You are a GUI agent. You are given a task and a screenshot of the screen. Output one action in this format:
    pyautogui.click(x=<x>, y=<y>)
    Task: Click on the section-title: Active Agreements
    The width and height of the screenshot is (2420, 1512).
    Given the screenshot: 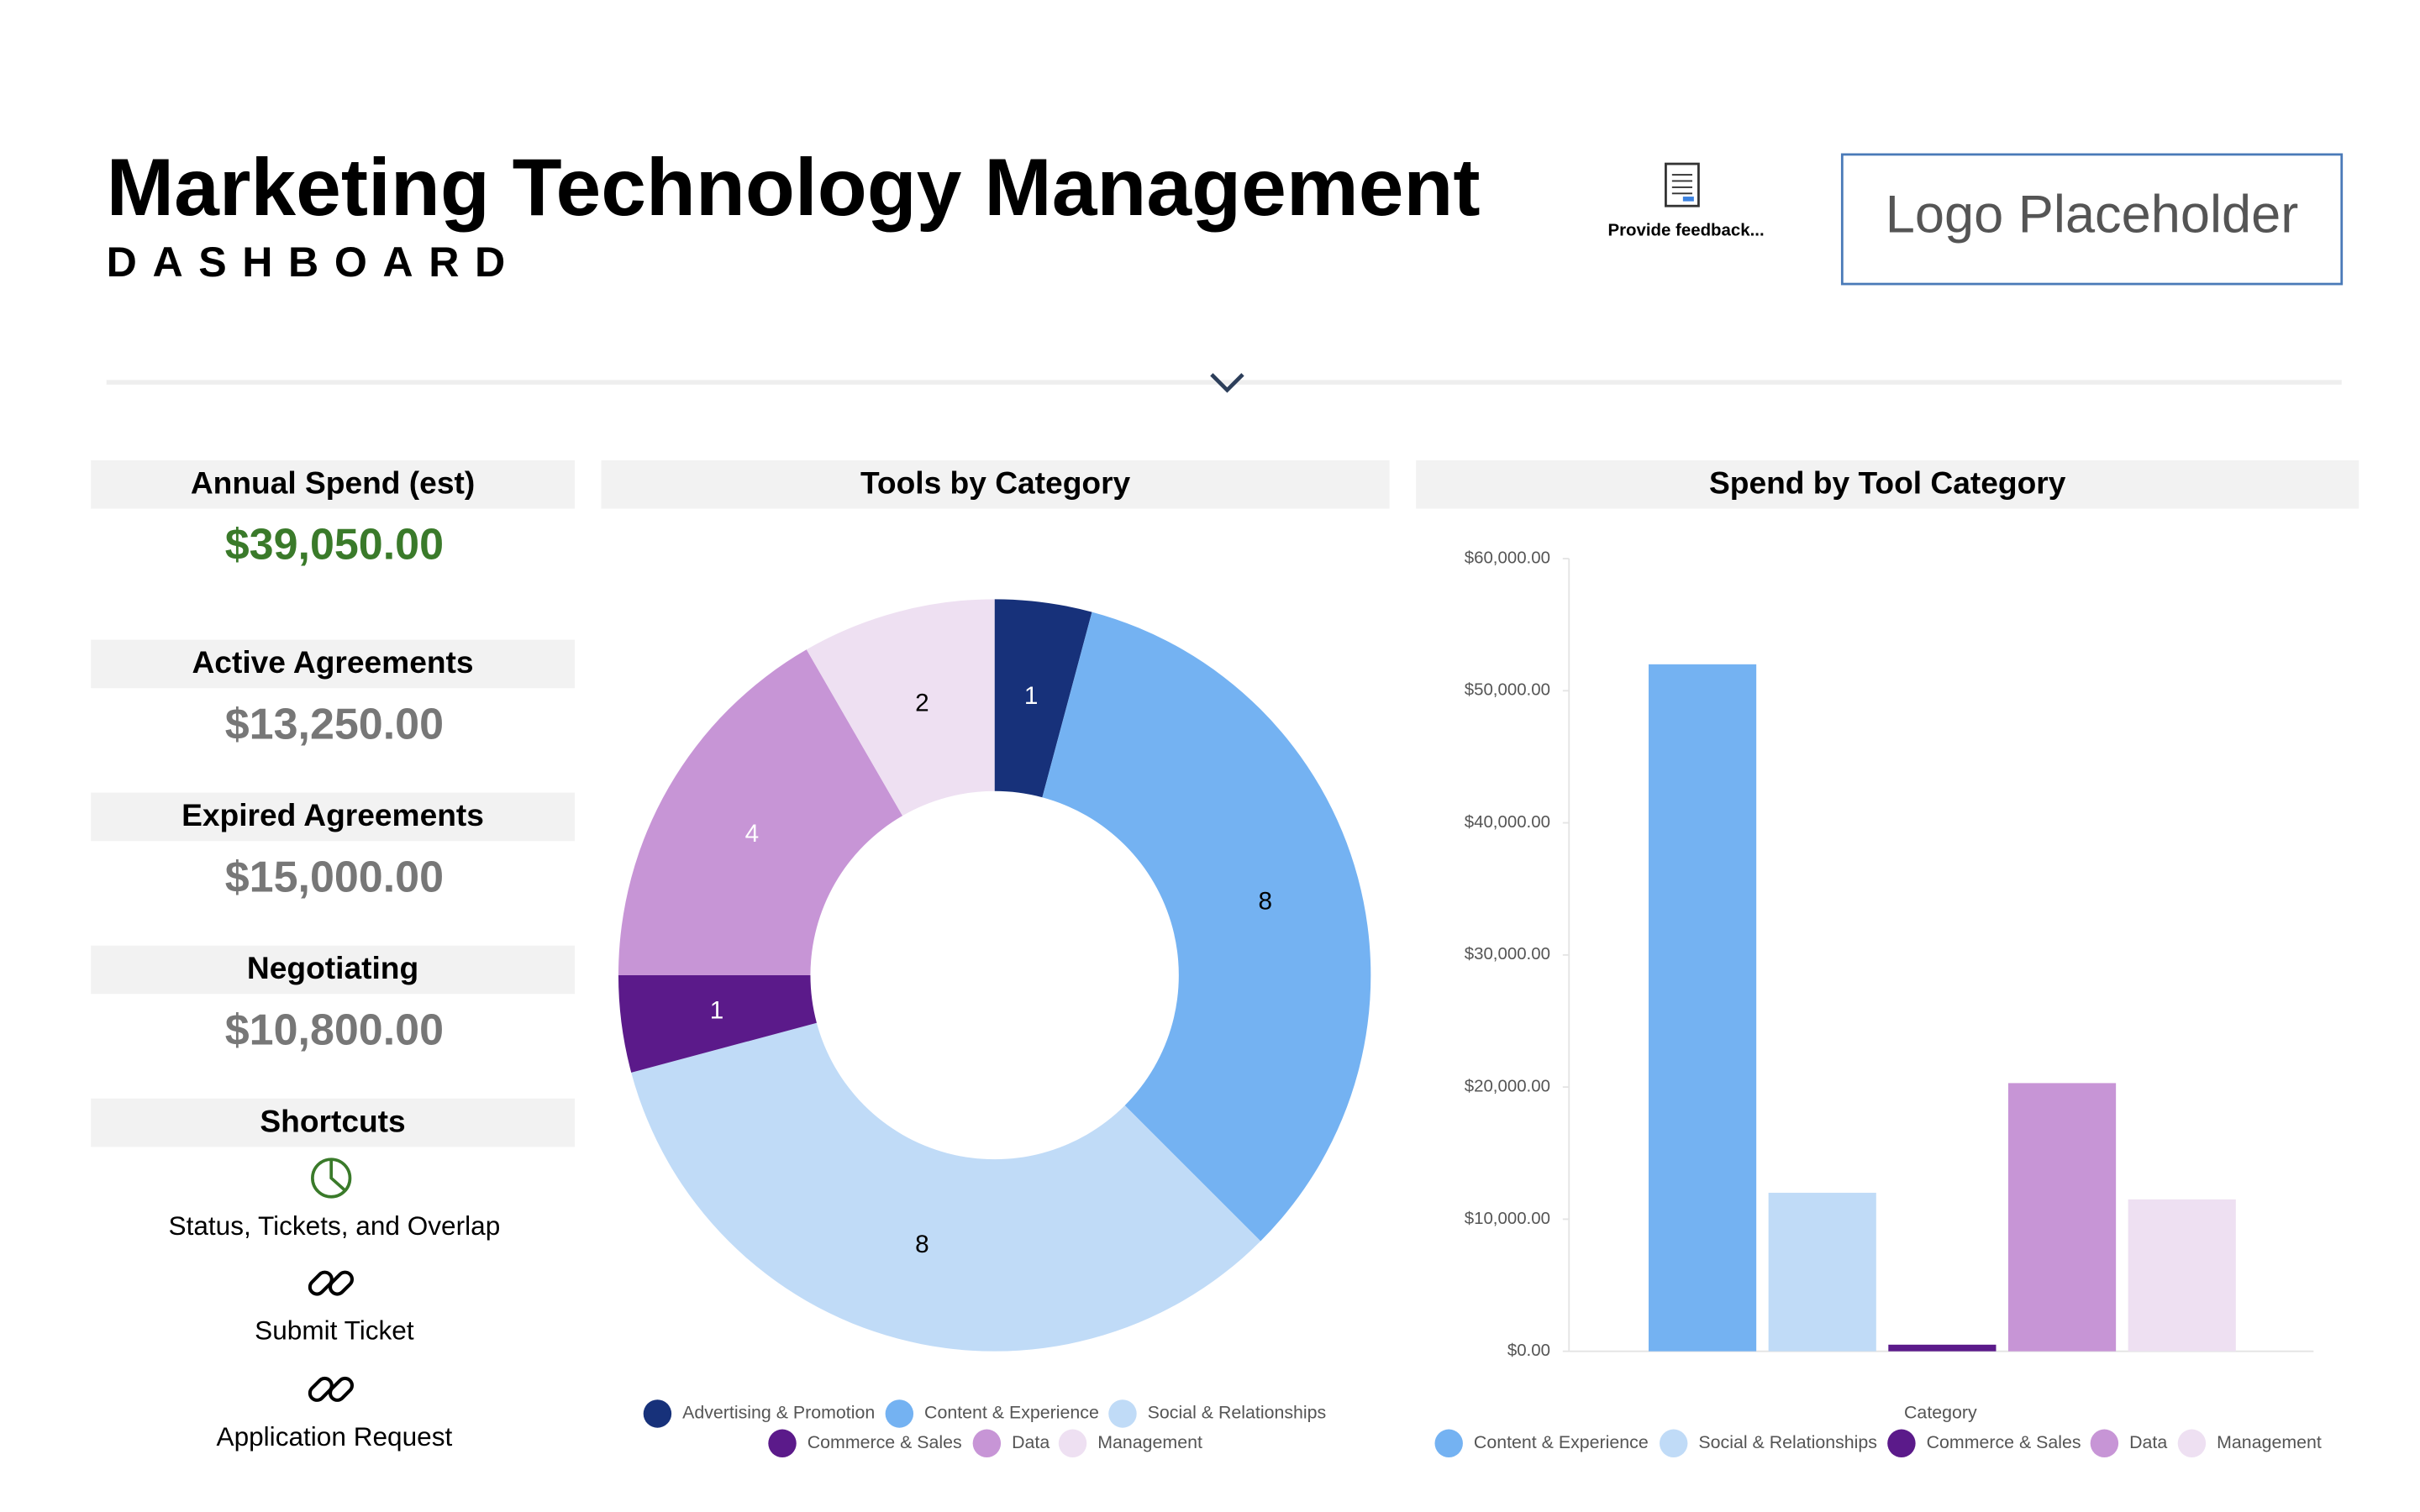 What is the action you would take?
    pyautogui.click(x=332, y=662)
    